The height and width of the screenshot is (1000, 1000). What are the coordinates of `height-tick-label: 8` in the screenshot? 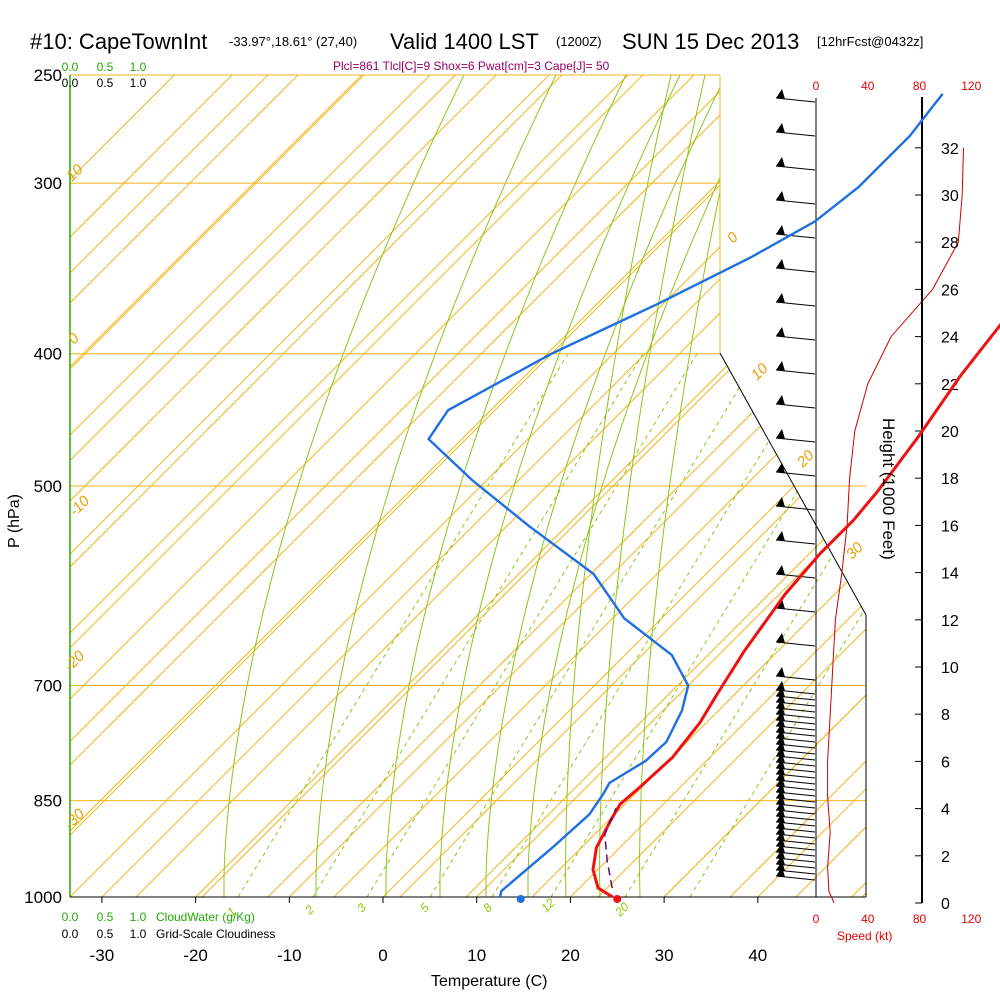 It's located at (945, 715).